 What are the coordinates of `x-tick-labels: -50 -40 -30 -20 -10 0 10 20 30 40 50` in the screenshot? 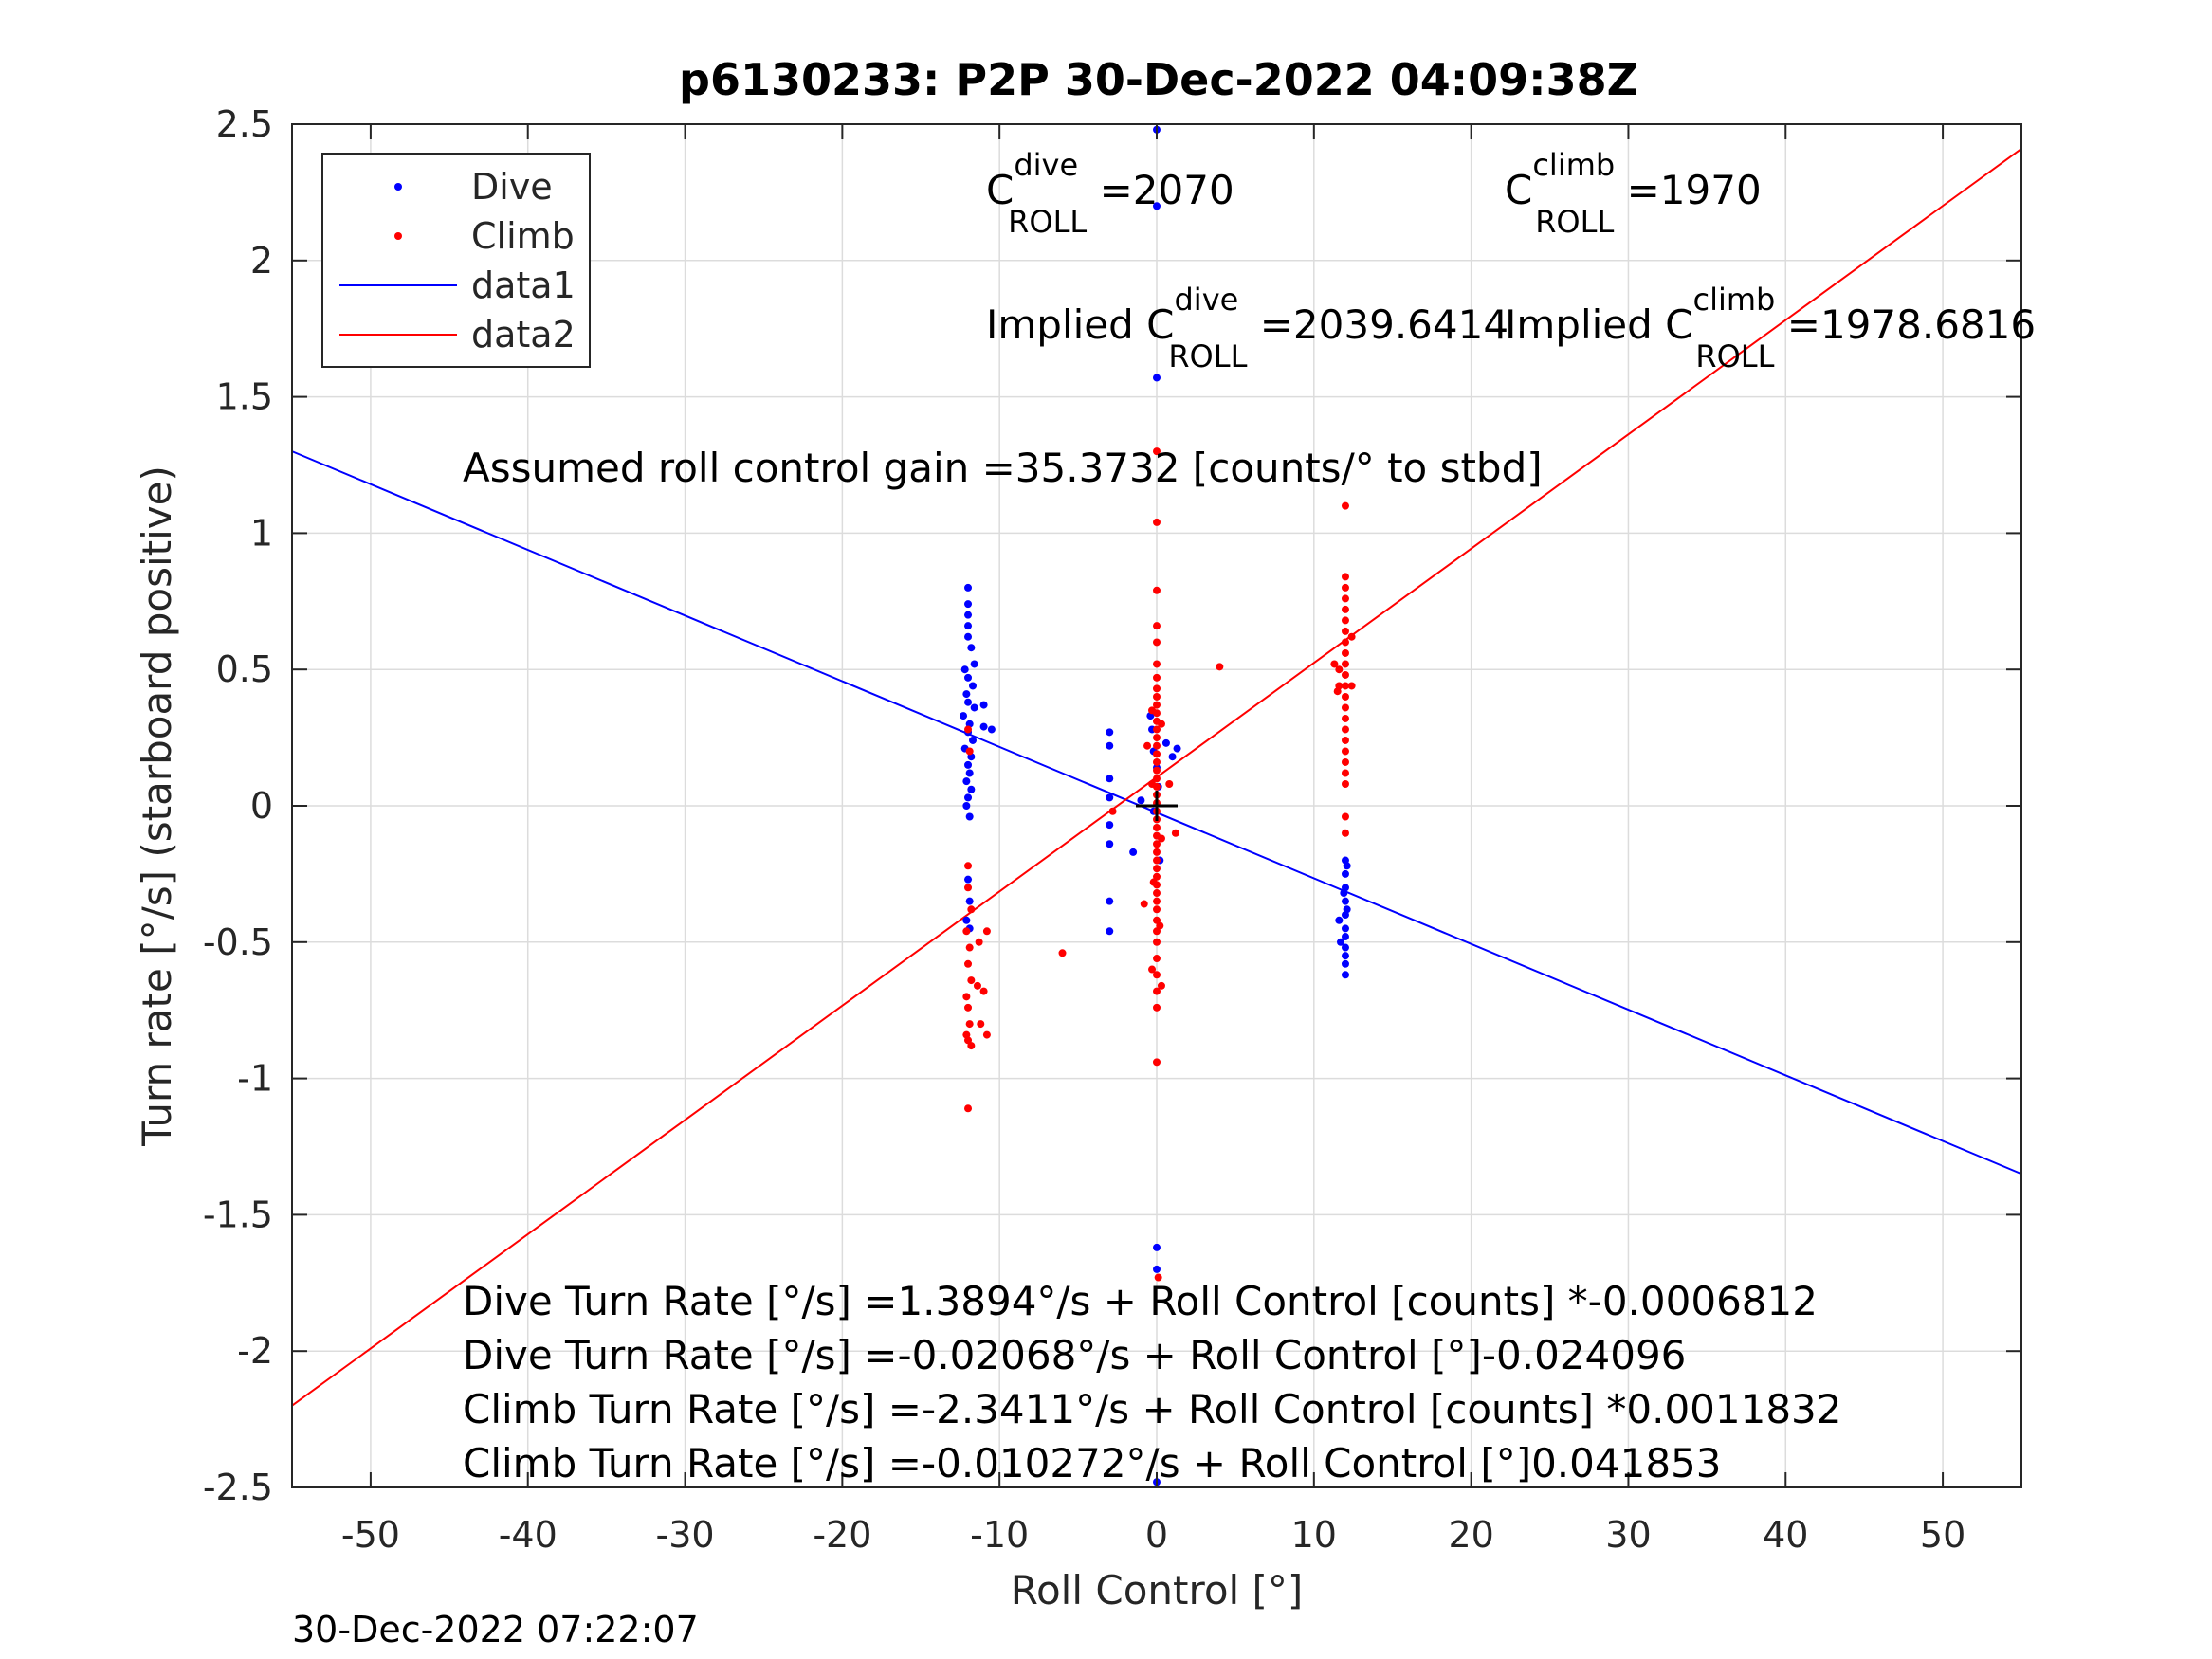 It's located at (1153, 1535).